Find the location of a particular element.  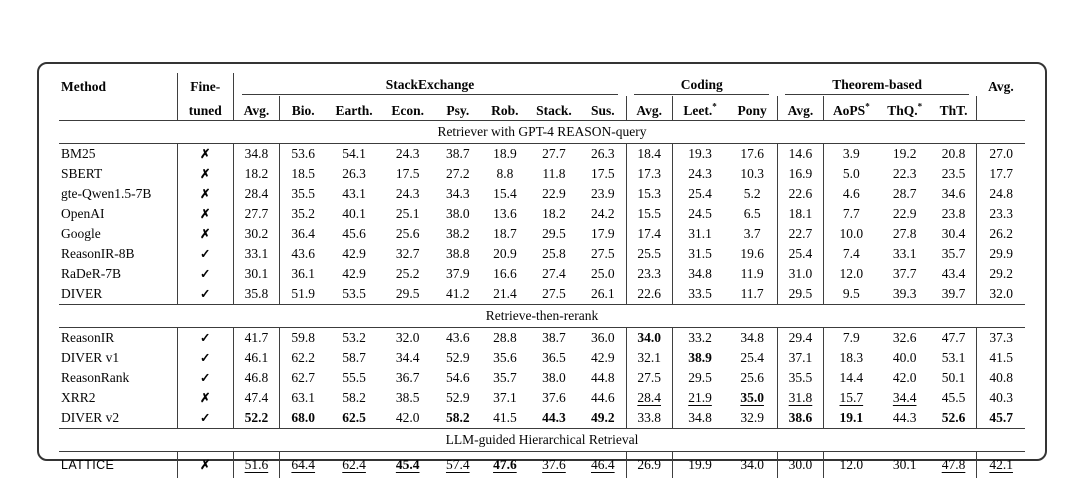

finetuned-check-icon: ✓ is located at coordinates (205, 294).